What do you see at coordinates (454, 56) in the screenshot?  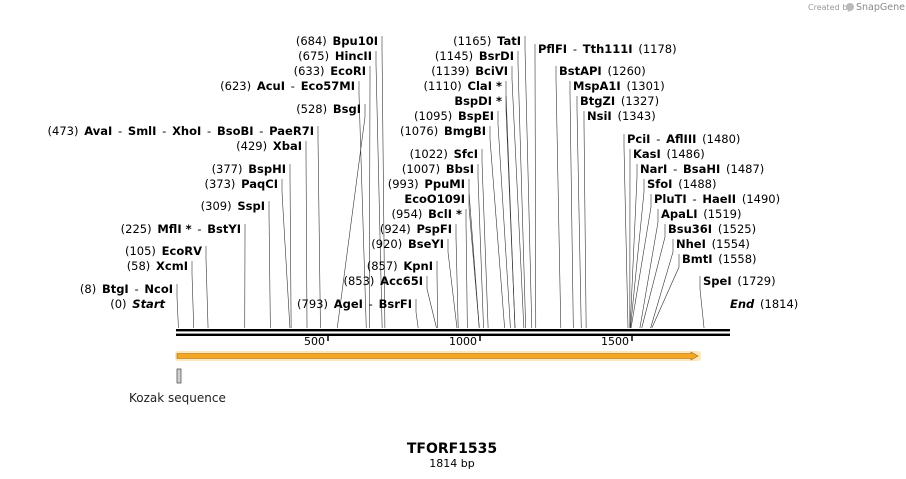 I see `site-position: (1145)` at bounding box center [454, 56].